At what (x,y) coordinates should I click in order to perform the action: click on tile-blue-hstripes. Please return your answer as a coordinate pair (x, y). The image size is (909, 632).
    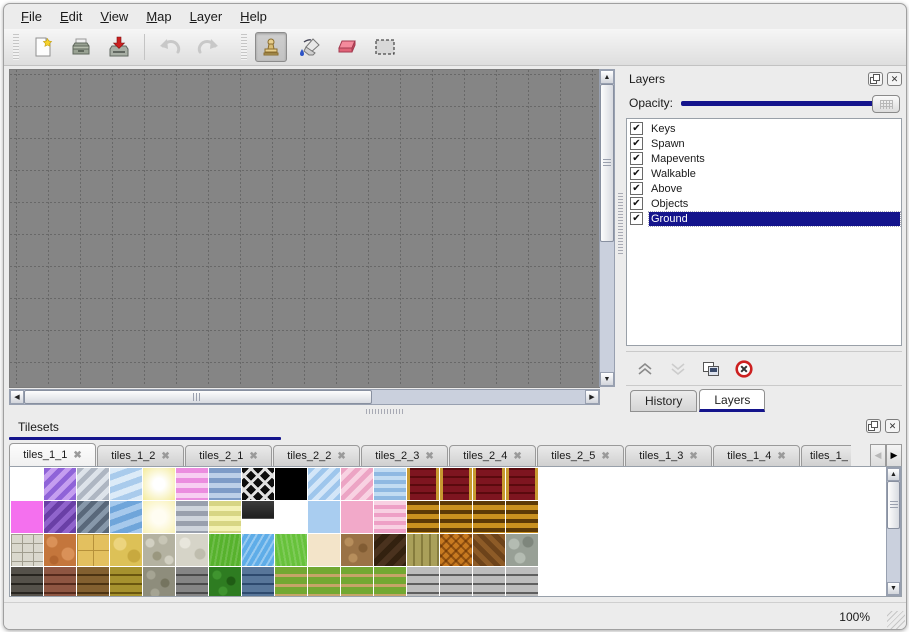
    Looking at the image, I should click on (225, 484).